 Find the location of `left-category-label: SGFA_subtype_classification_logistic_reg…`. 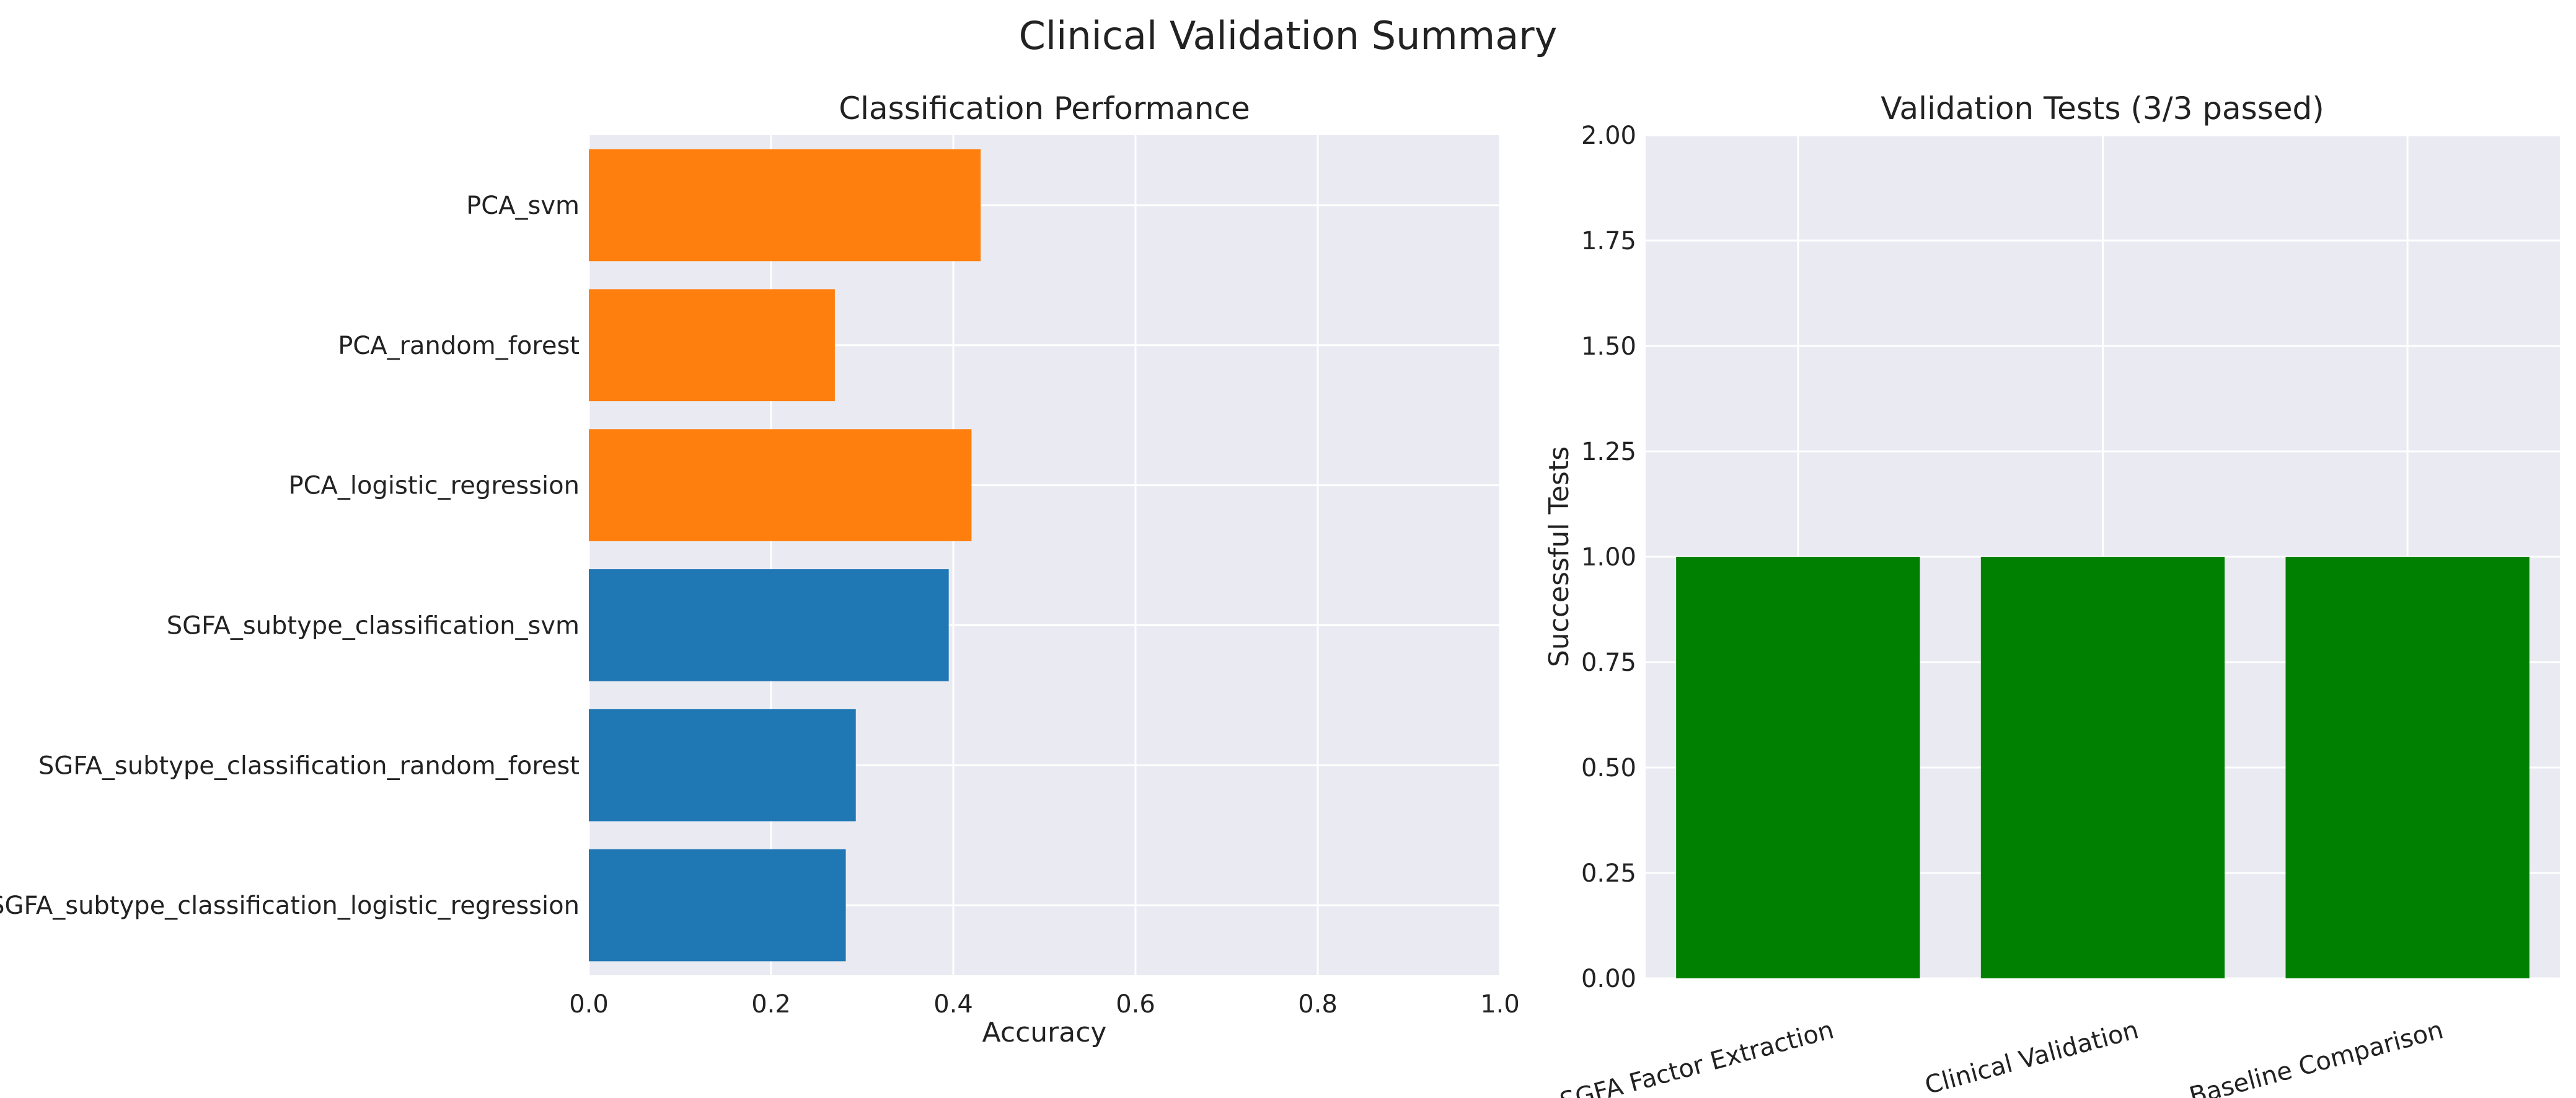

left-category-label: SGFA_subtype_classification_logistic_reg… is located at coordinates (290, 906).